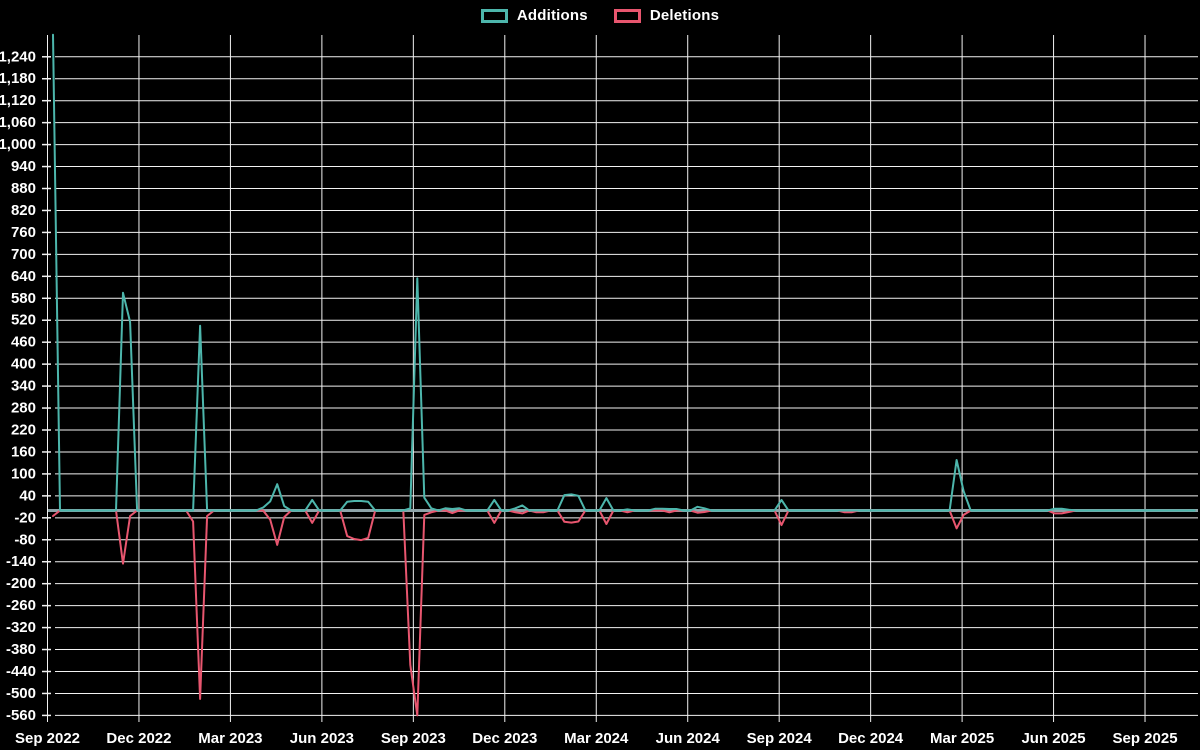 The height and width of the screenshot is (750, 1200). What do you see at coordinates (23, 342) in the screenshot?
I see `y-axis-tick-label: 460` at bounding box center [23, 342].